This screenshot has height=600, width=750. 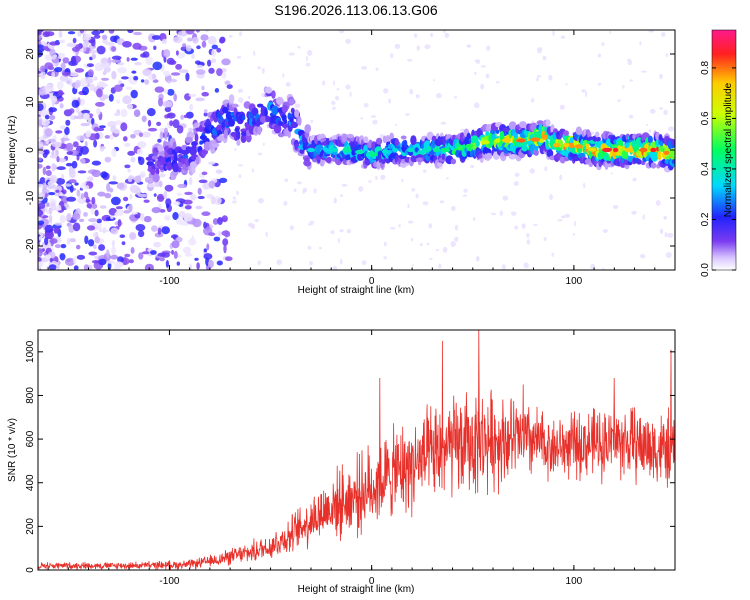 I want to click on colorbar-tick-label: 0.4, so click(x=705, y=169).